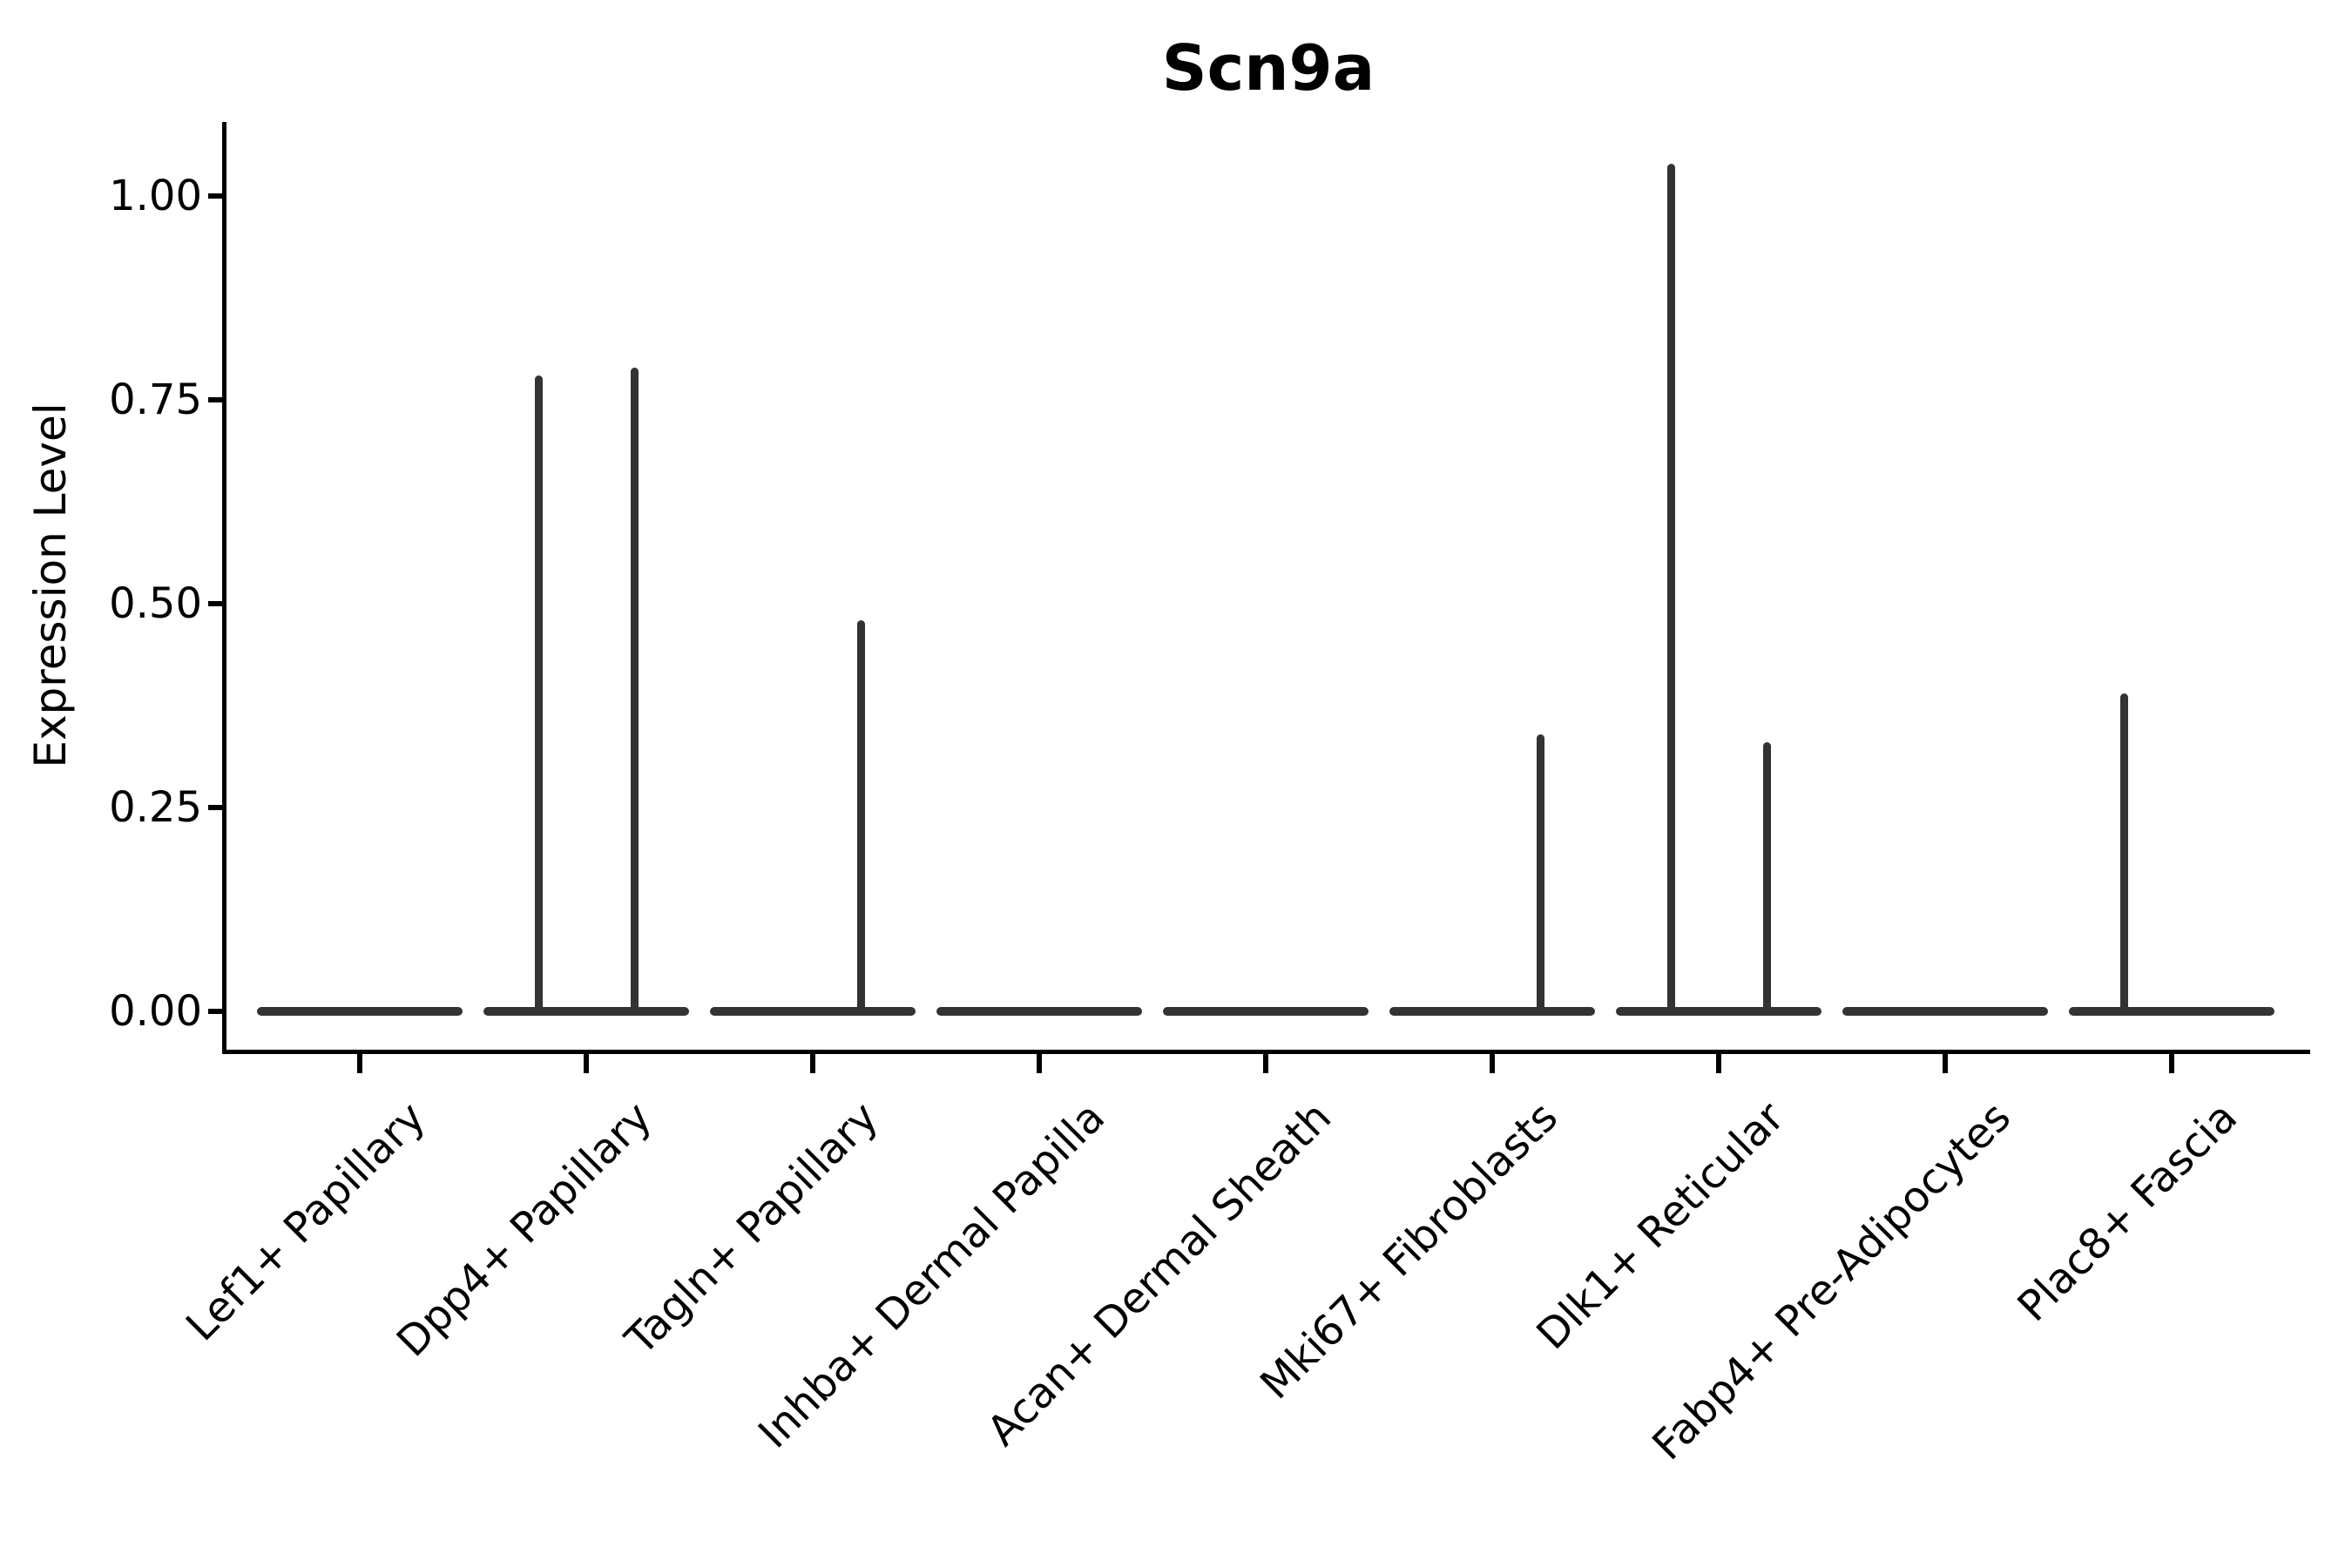  Describe the element at coordinates (1832, 1281) in the screenshot. I see `x-category-label: Fabp4+ Pre-Adipocytes` at that location.